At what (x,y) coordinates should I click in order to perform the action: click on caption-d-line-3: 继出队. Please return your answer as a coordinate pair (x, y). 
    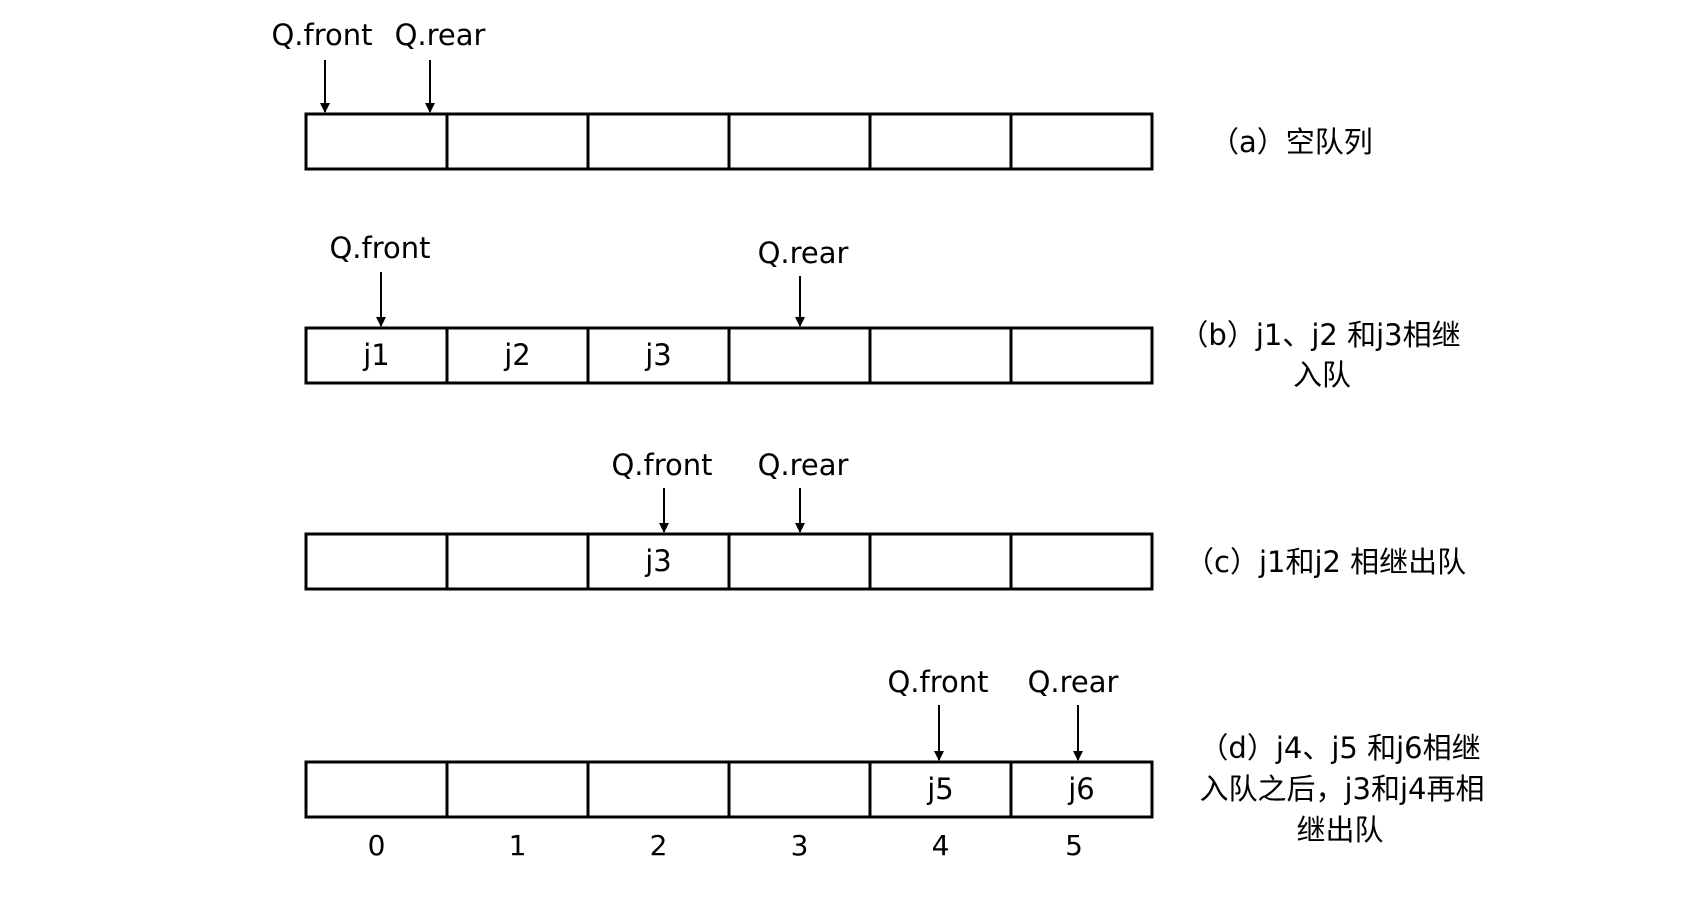
    Looking at the image, I should click on (1339, 830).